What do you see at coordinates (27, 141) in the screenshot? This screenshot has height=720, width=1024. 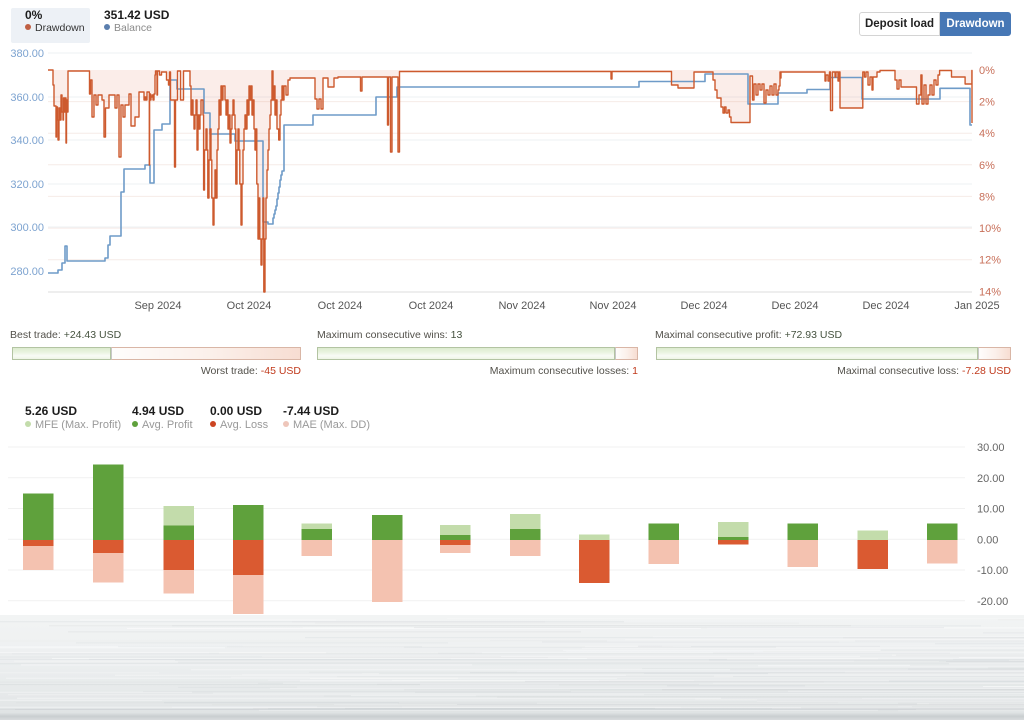 I see `svg-text: 340.00` at bounding box center [27, 141].